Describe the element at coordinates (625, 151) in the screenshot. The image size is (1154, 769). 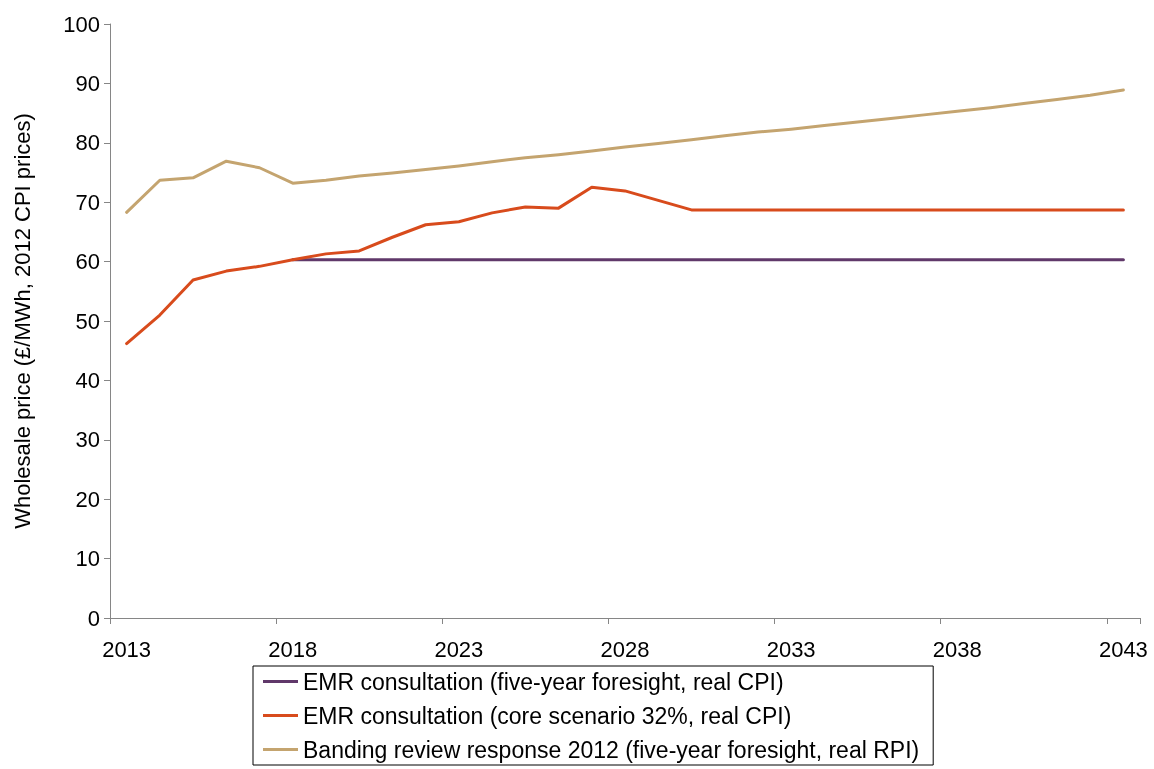
I see `line-series` at that location.